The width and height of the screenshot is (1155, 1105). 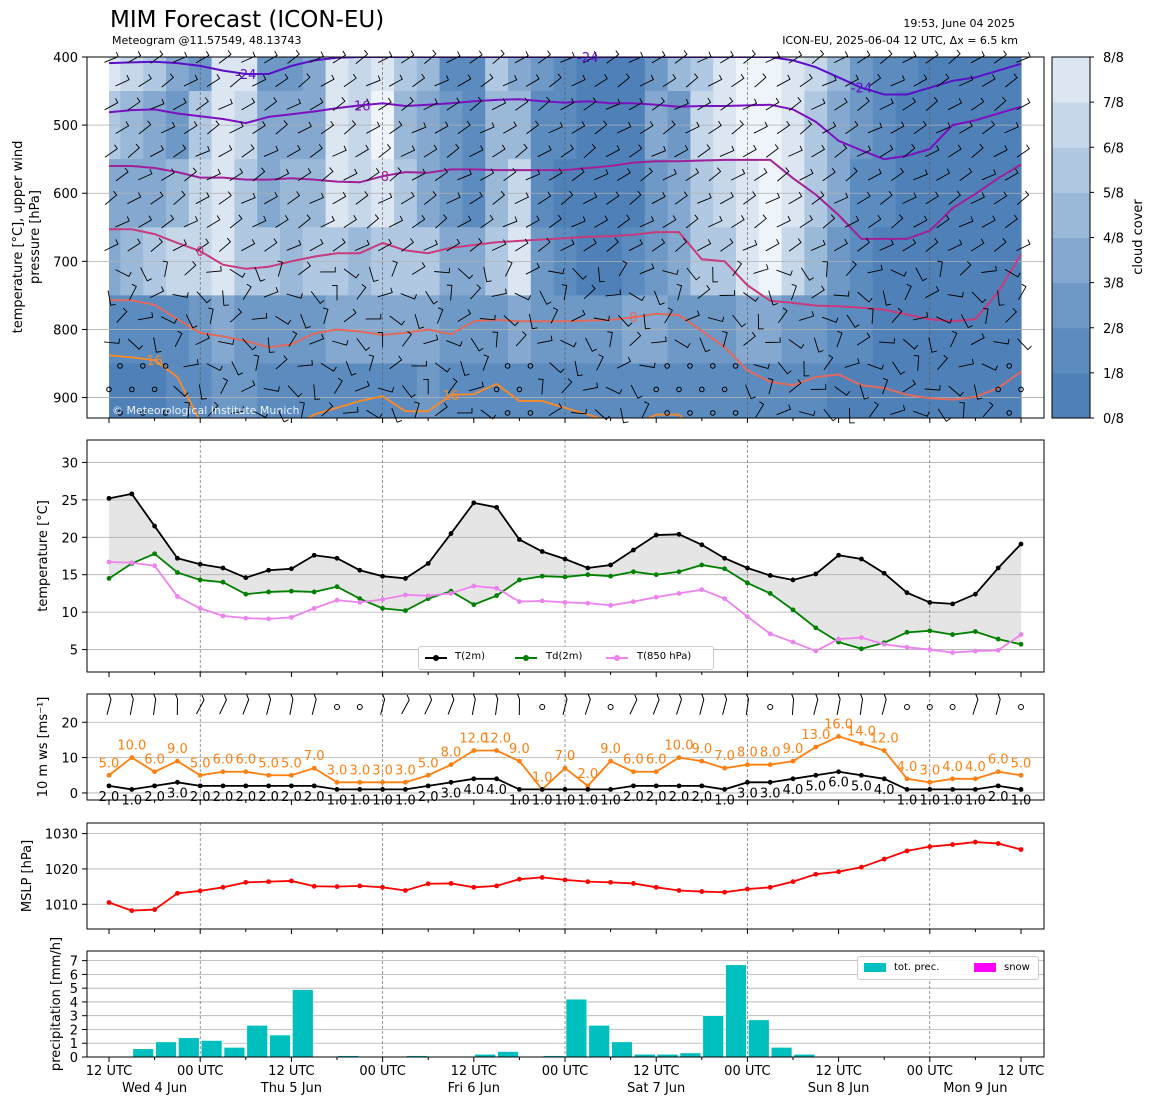 What do you see at coordinates (154, 361) in the screenshot?
I see `isotherm-label: 16` at bounding box center [154, 361].